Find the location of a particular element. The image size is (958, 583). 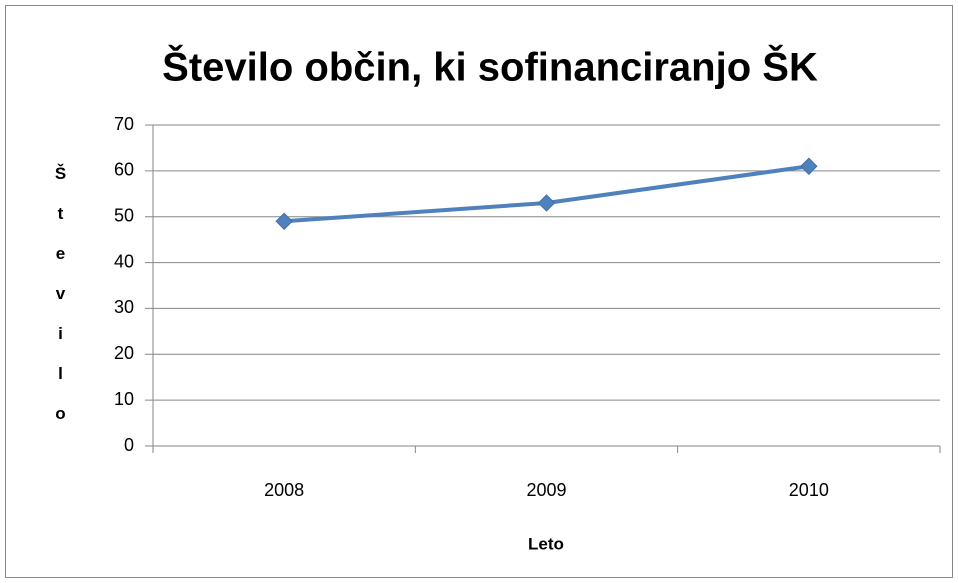

y-tick-label: 30 is located at coordinates (124, 307).